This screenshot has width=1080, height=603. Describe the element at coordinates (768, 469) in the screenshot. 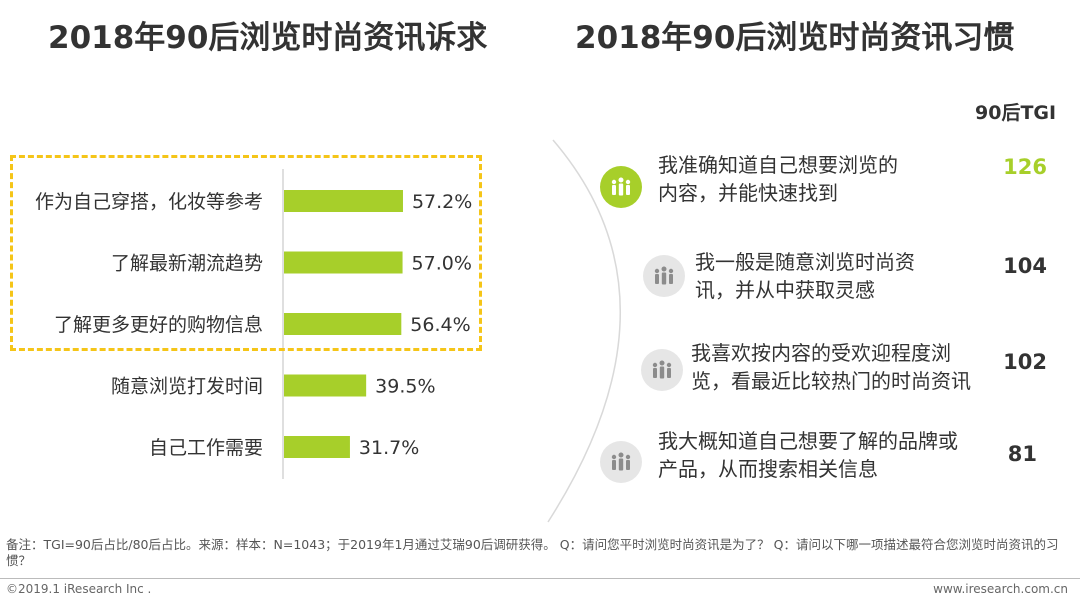

I see `habit-item-4-line2: 产品，从而搜索相关信息` at that location.